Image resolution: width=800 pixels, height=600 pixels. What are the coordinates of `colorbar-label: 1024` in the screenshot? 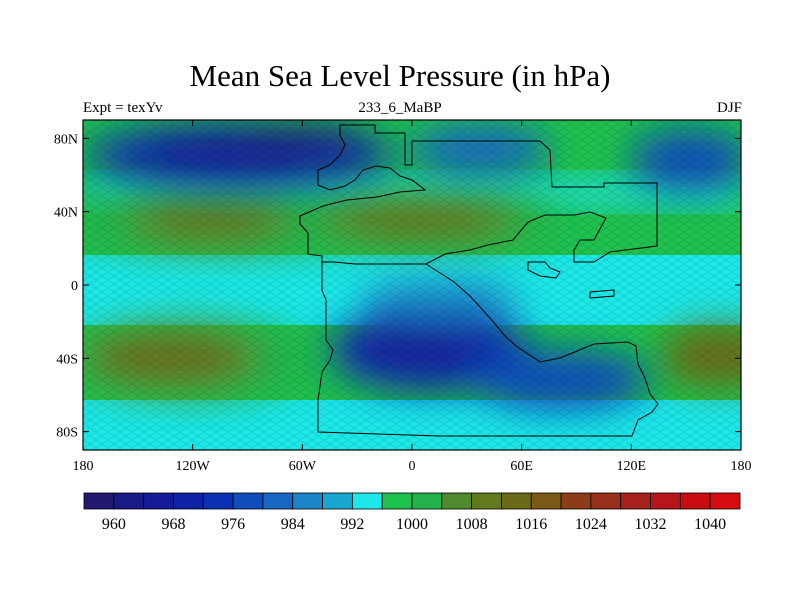 It's located at (591, 524).